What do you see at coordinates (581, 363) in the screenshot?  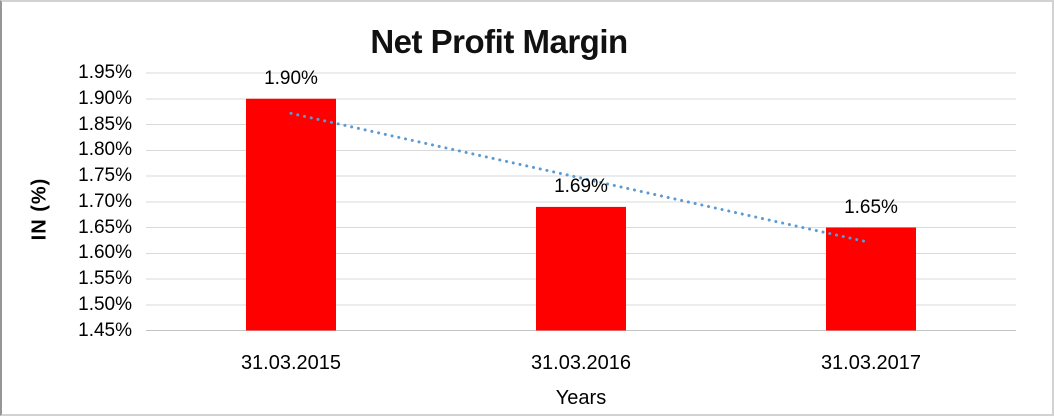 I see `x-tick-label: 31.03.2016` at bounding box center [581, 363].